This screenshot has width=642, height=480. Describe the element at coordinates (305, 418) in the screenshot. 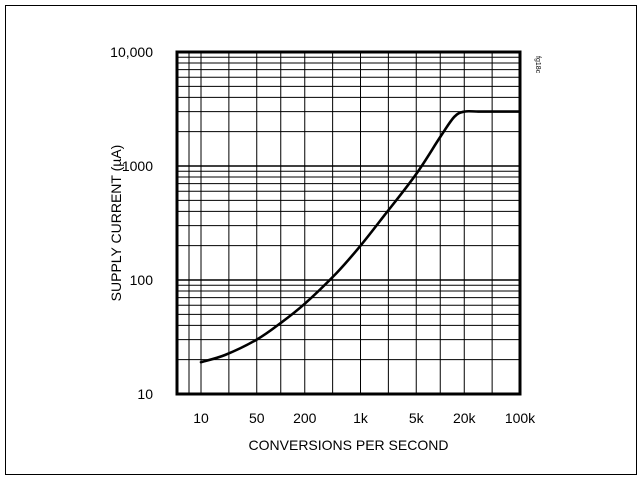

I see `x-tick-label: 200` at that location.